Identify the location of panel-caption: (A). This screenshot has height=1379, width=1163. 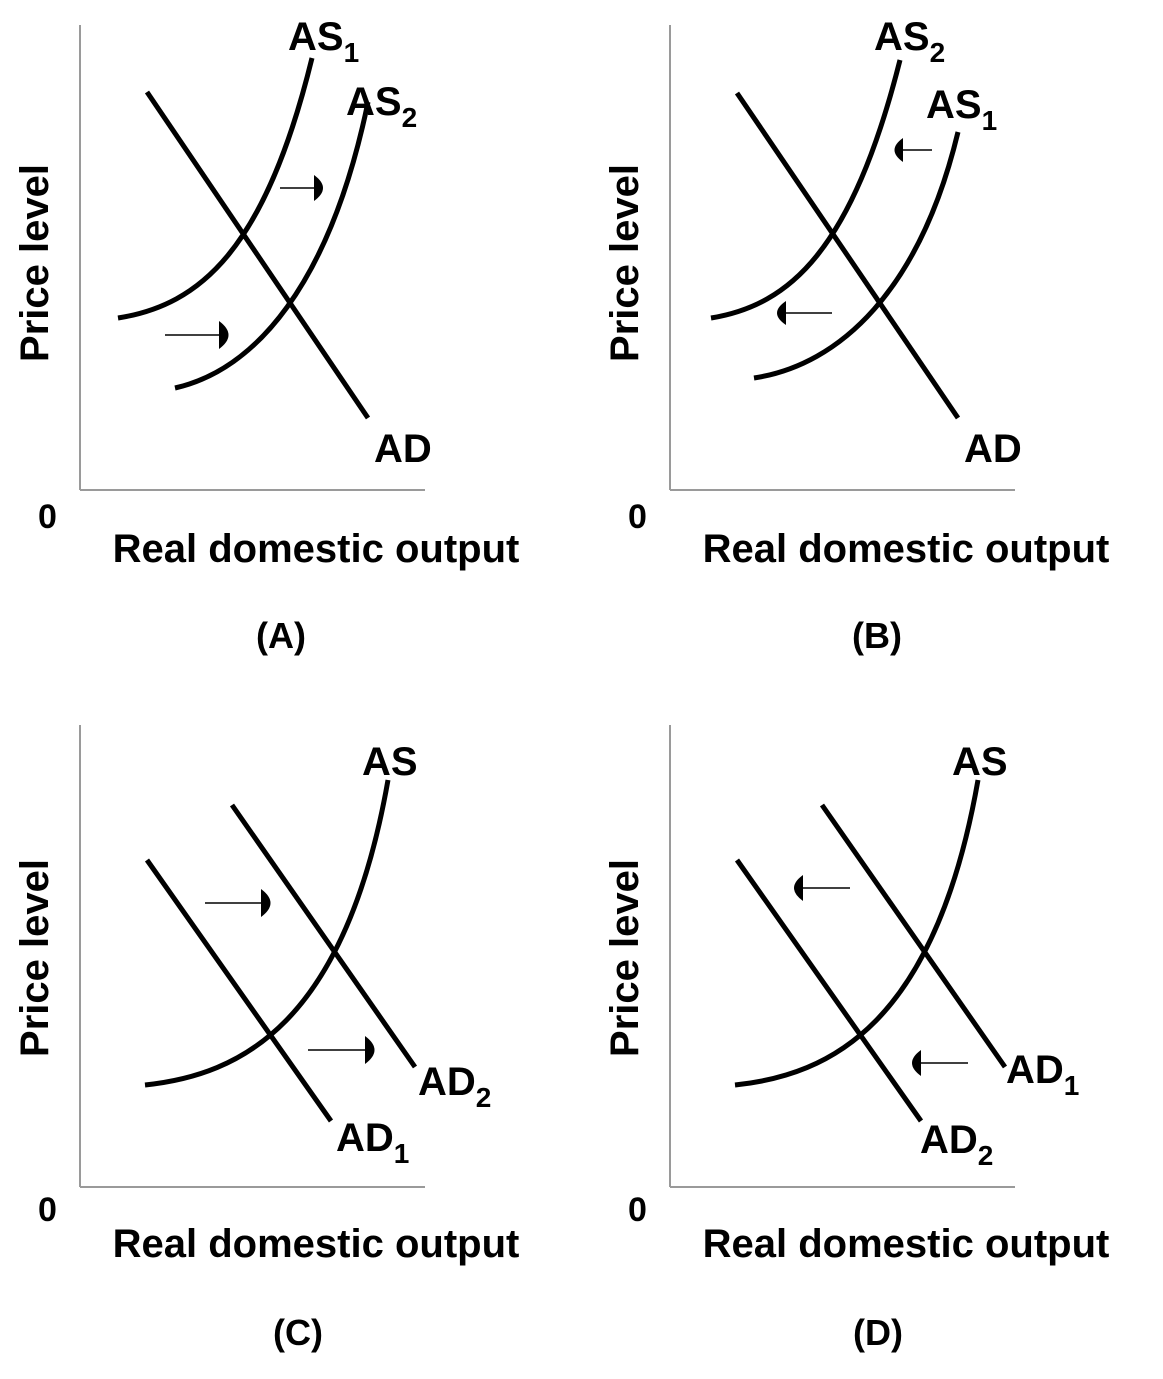
(281, 635).